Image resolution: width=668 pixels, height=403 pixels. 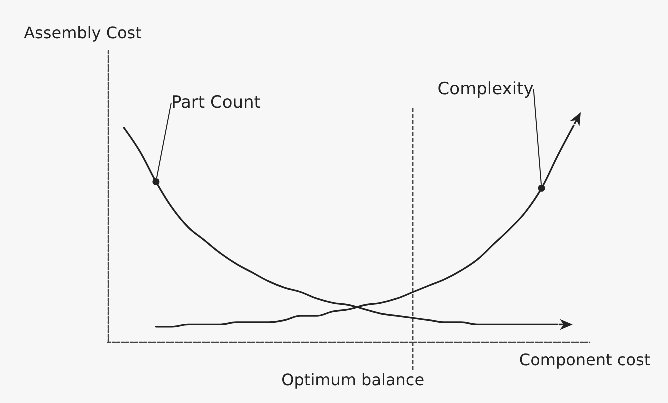 What do you see at coordinates (83, 33) in the screenshot?
I see `text: Assembly Cost` at bounding box center [83, 33].